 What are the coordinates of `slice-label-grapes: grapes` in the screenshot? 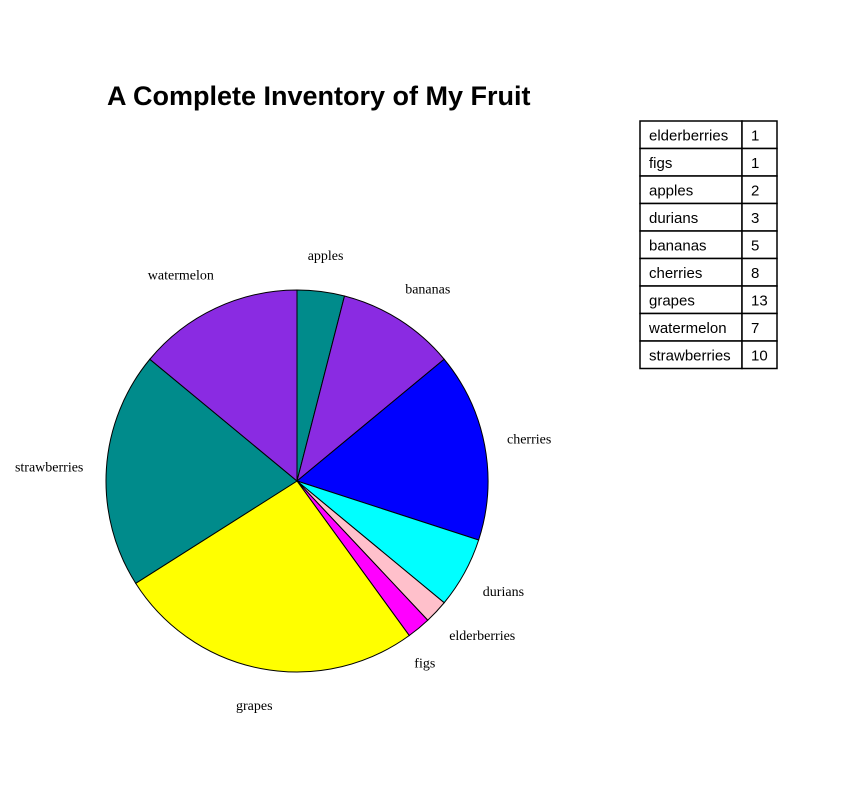 It's located at (254, 706).